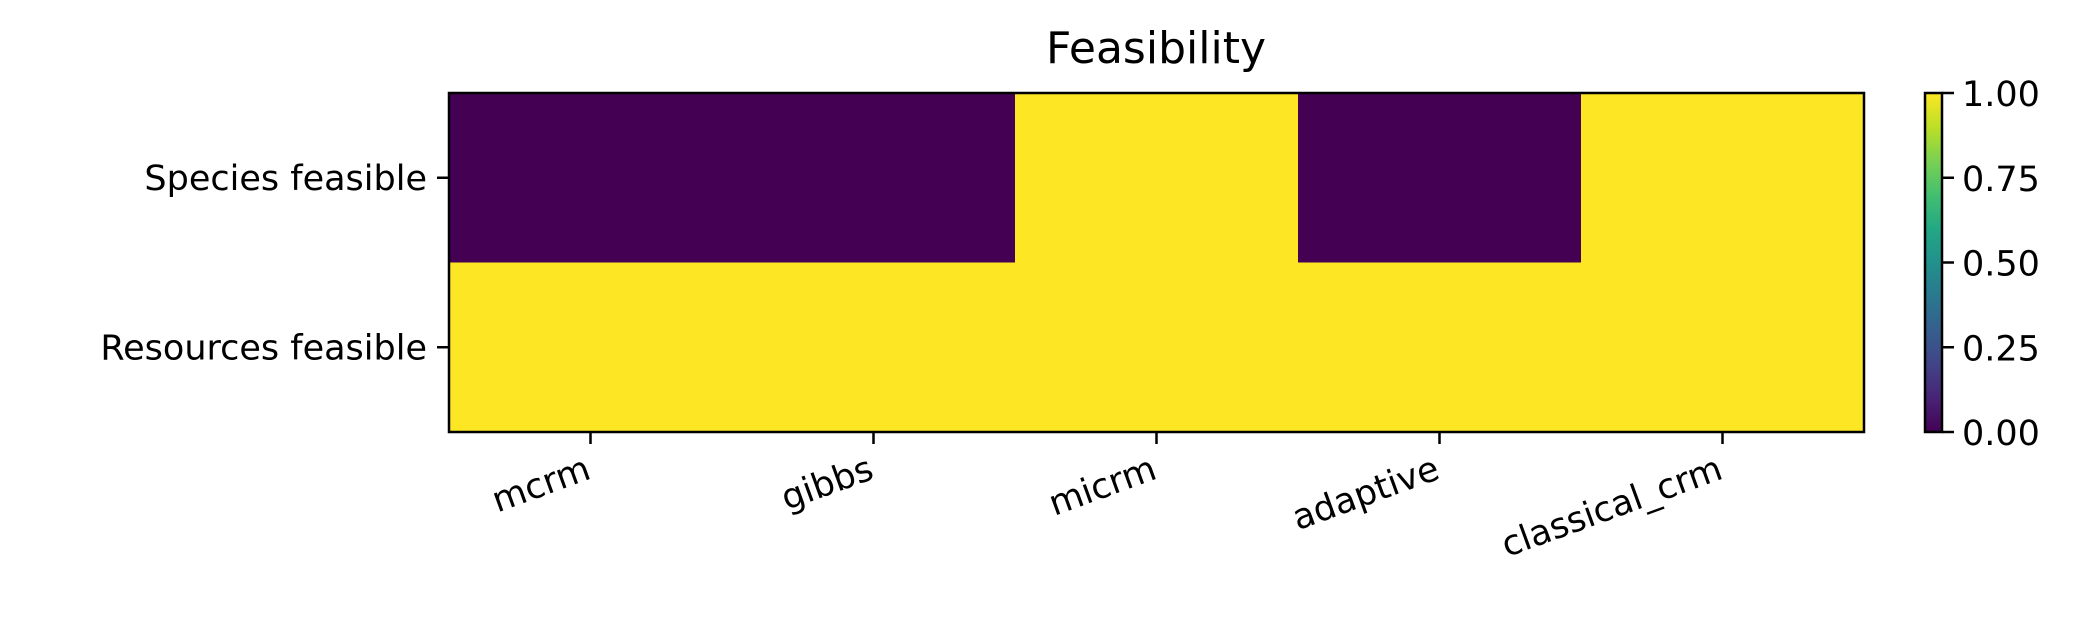 The image size is (2092, 626). Describe the element at coordinates (1103, 487) in the screenshot. I see `x-tick-label: micrm` at that location.